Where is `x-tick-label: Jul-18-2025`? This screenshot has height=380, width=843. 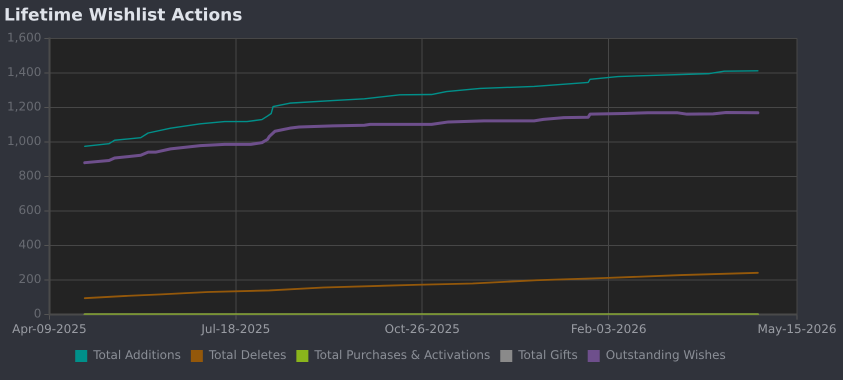
x-tick-label: Jul-18-2025 is located at coordinates (235, 329).